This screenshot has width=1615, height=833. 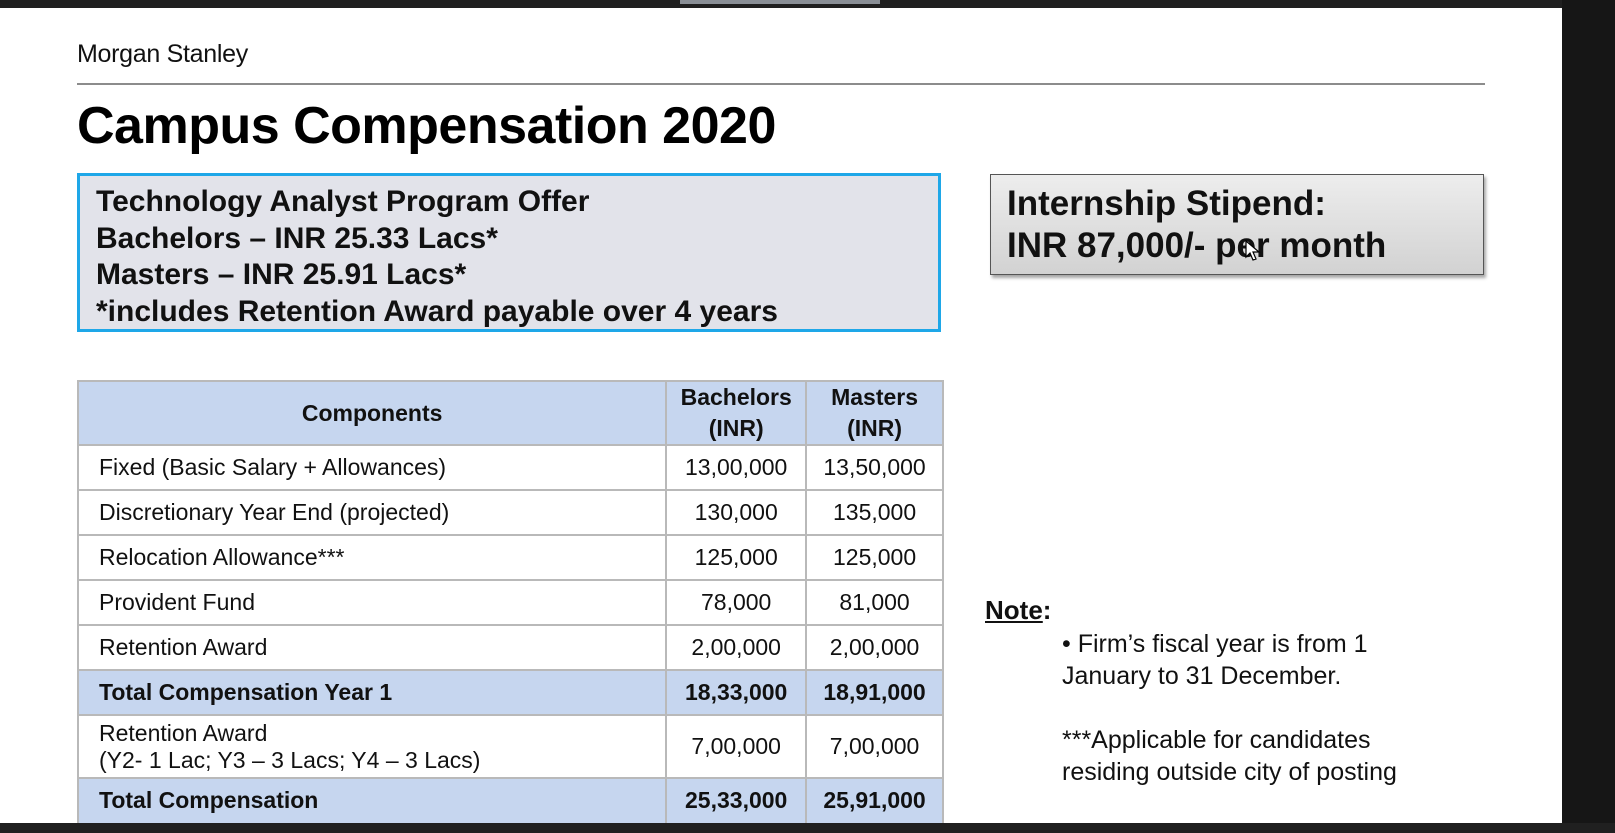 What do you see at coordinates (372, 413) in the screenshot?
I see `header-components: Components` at bounding box center [372, 413].